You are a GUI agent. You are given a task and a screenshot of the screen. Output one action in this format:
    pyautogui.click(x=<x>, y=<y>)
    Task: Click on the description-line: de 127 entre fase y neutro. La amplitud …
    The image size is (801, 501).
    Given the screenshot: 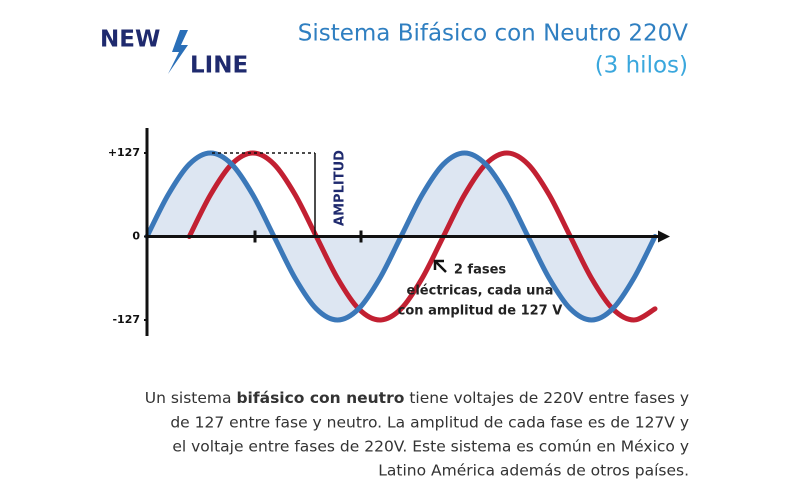 What is the action you would take?
    pyautogui.click(x=429, y=423)
    